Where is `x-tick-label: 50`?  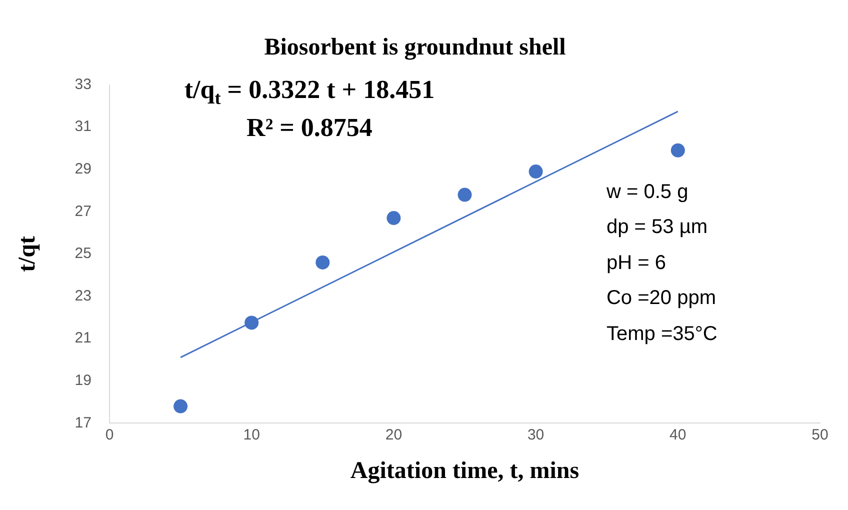
x-tick-label: 50 is located at coordinates (820, 435).